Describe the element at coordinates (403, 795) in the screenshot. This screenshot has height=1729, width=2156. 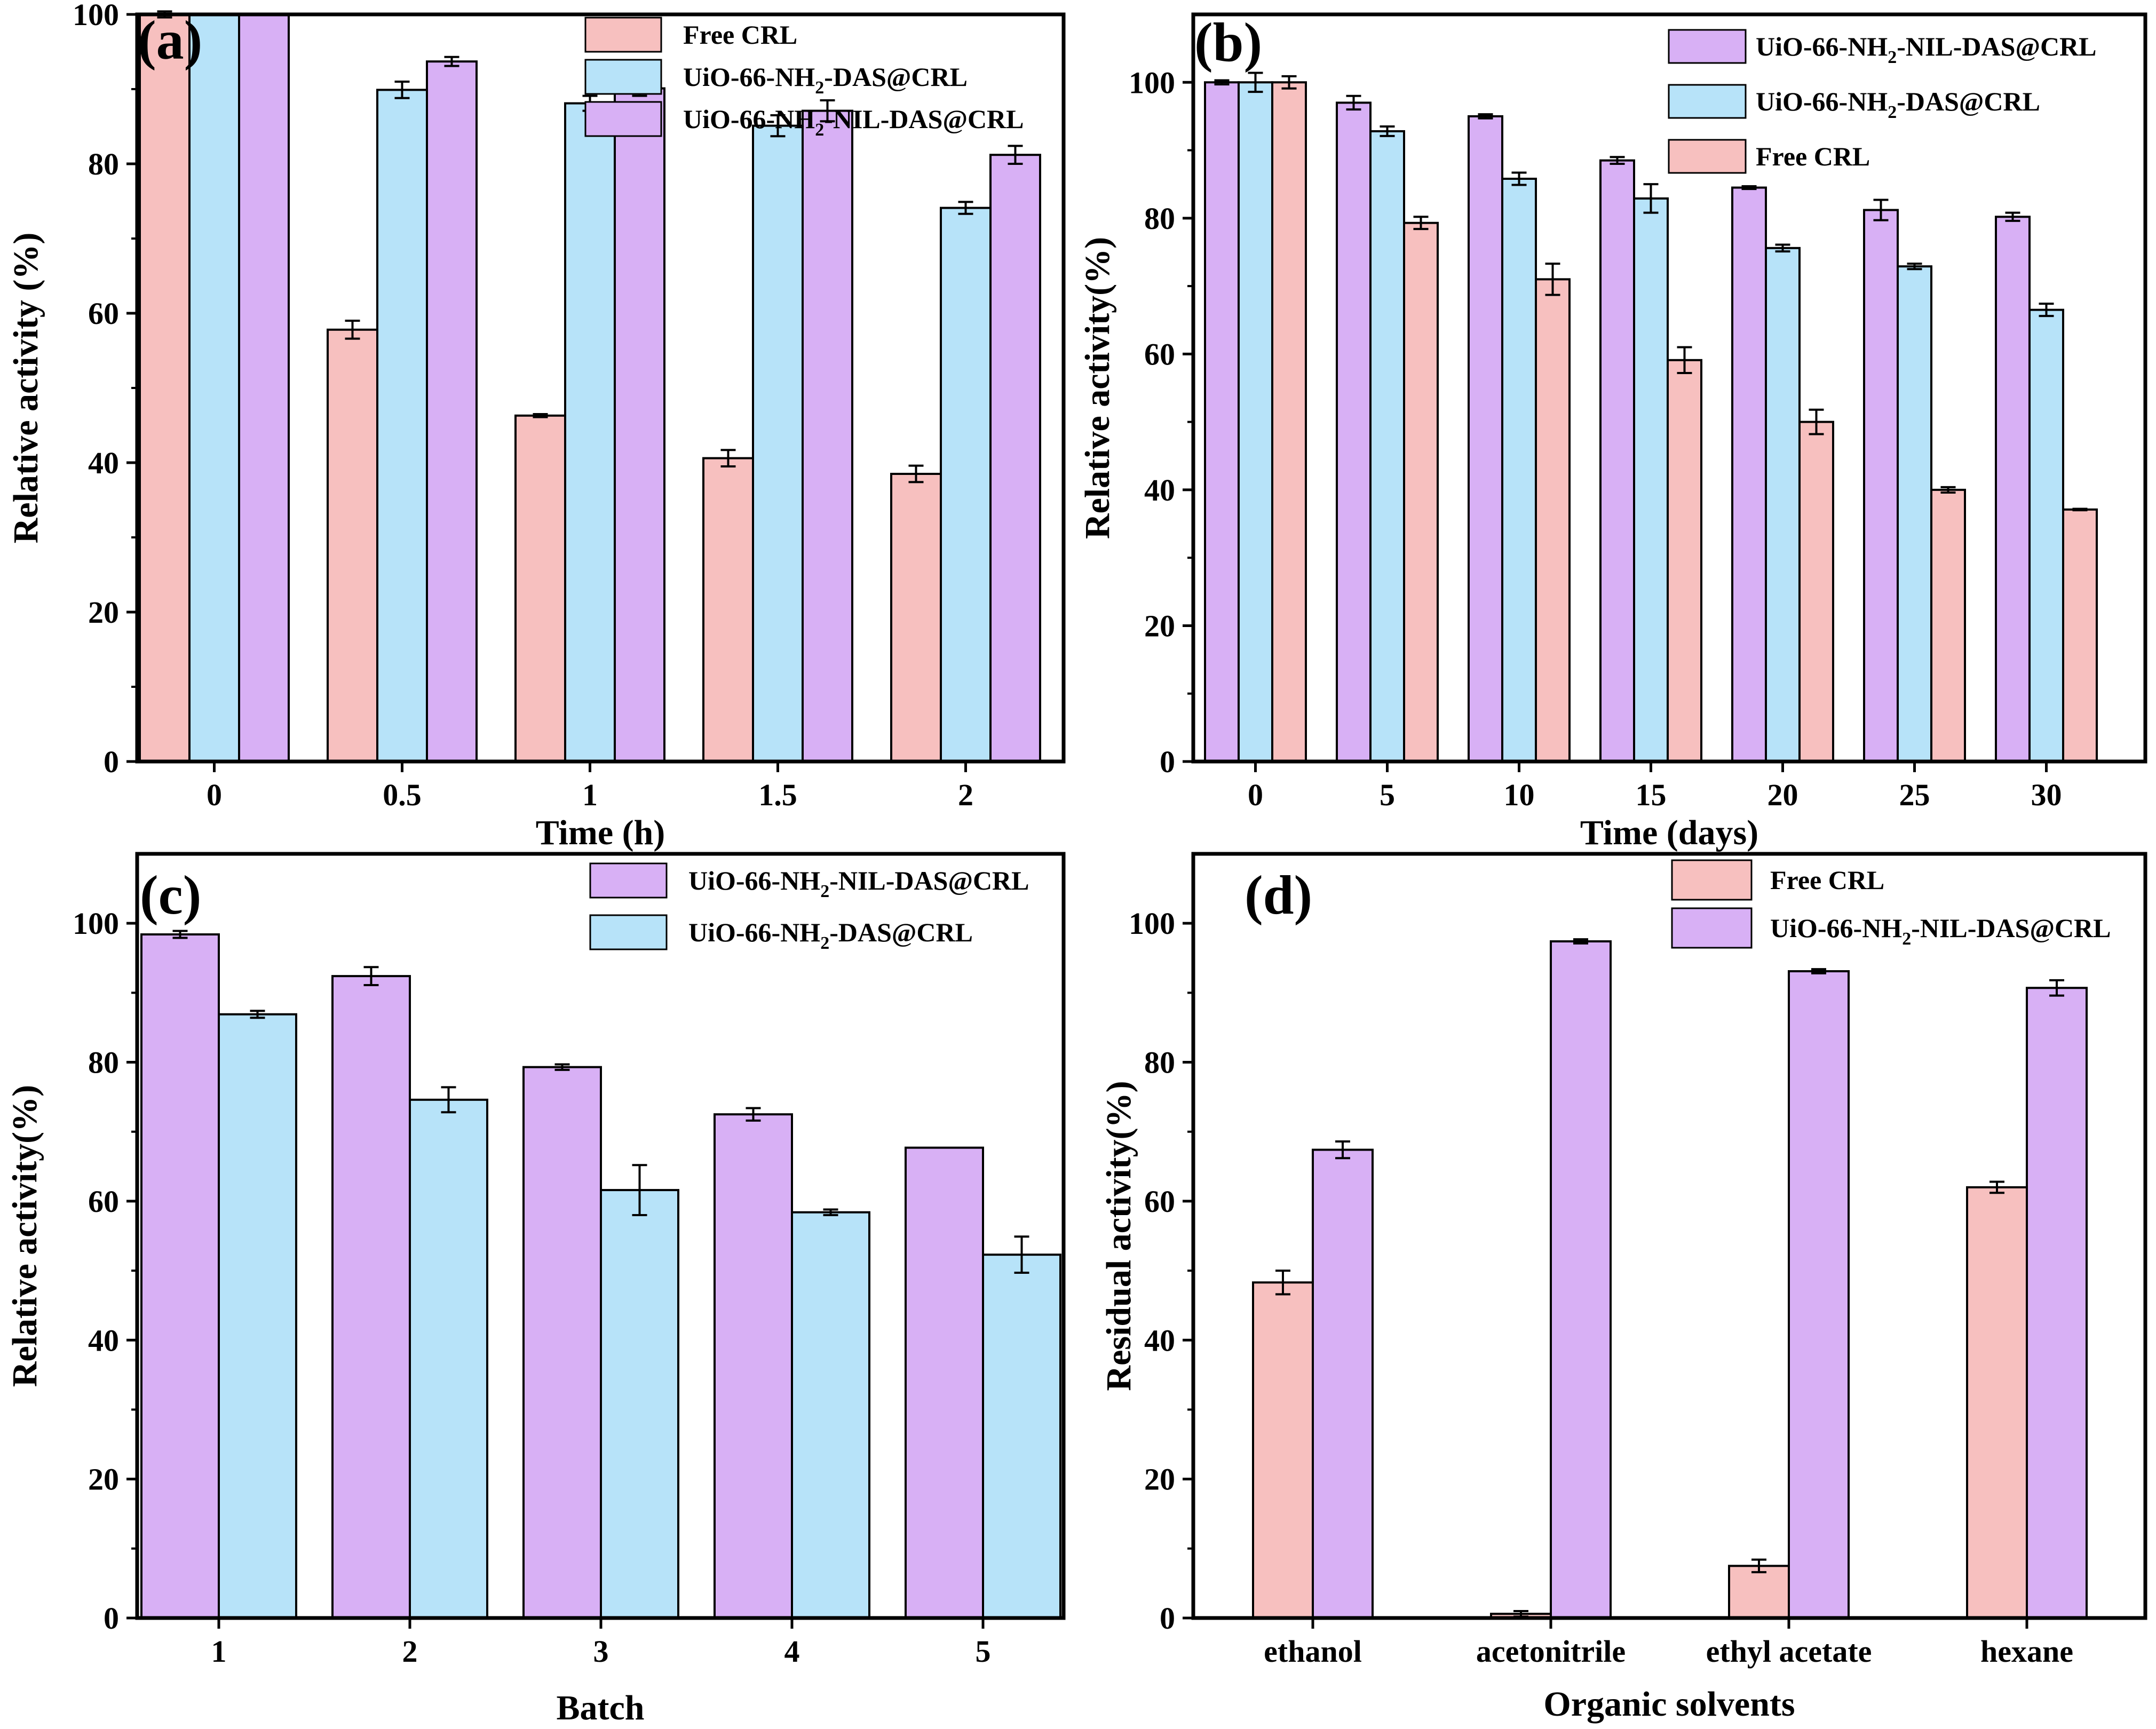
I see `x-tick-label: 0.5` at that location.